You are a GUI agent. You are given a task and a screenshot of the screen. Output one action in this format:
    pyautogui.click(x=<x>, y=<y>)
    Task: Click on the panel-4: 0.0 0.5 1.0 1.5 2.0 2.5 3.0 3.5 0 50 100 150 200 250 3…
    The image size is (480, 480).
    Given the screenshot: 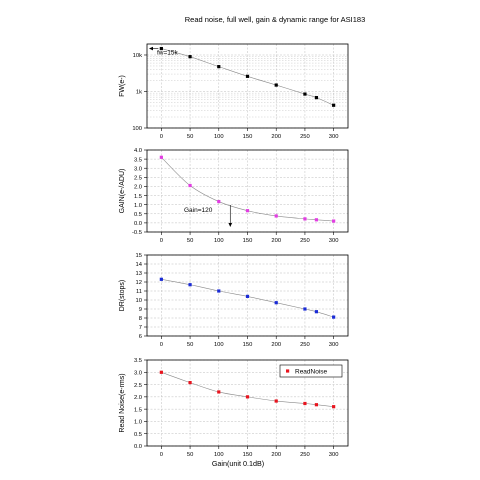 What is the action you would take?
    pyautogui.click(x=234, y=408)
    